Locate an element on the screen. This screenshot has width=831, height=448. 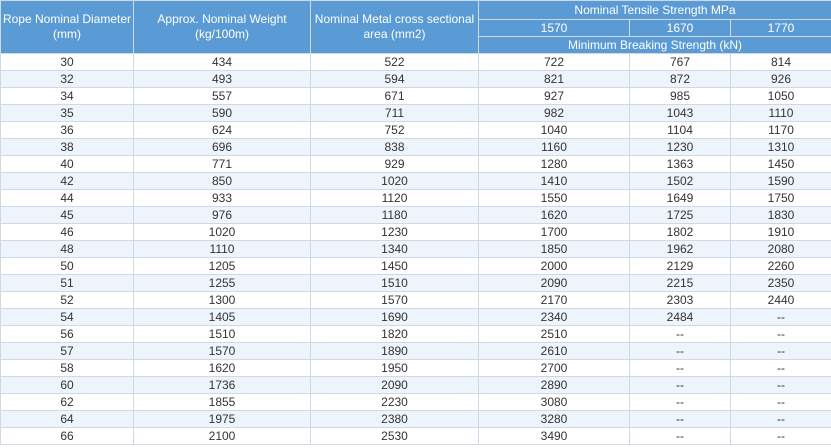
cell-diameter: 54 is located at coordinates (67, 317).